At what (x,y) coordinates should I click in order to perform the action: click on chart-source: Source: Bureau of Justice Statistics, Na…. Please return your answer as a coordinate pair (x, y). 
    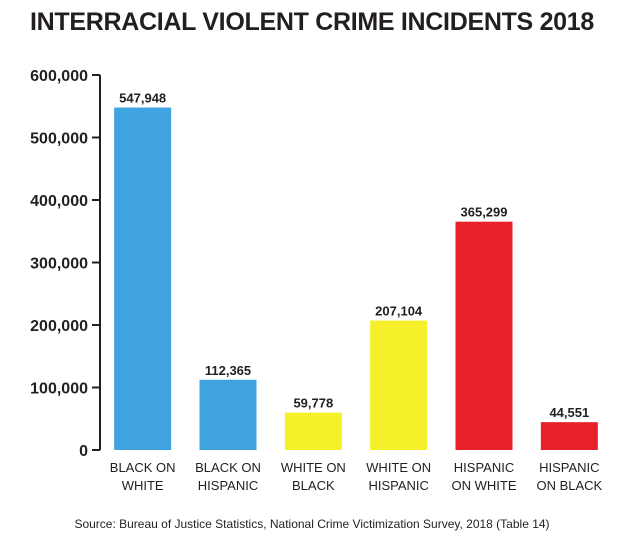
    Looking at the image, I should click on (312, 524).